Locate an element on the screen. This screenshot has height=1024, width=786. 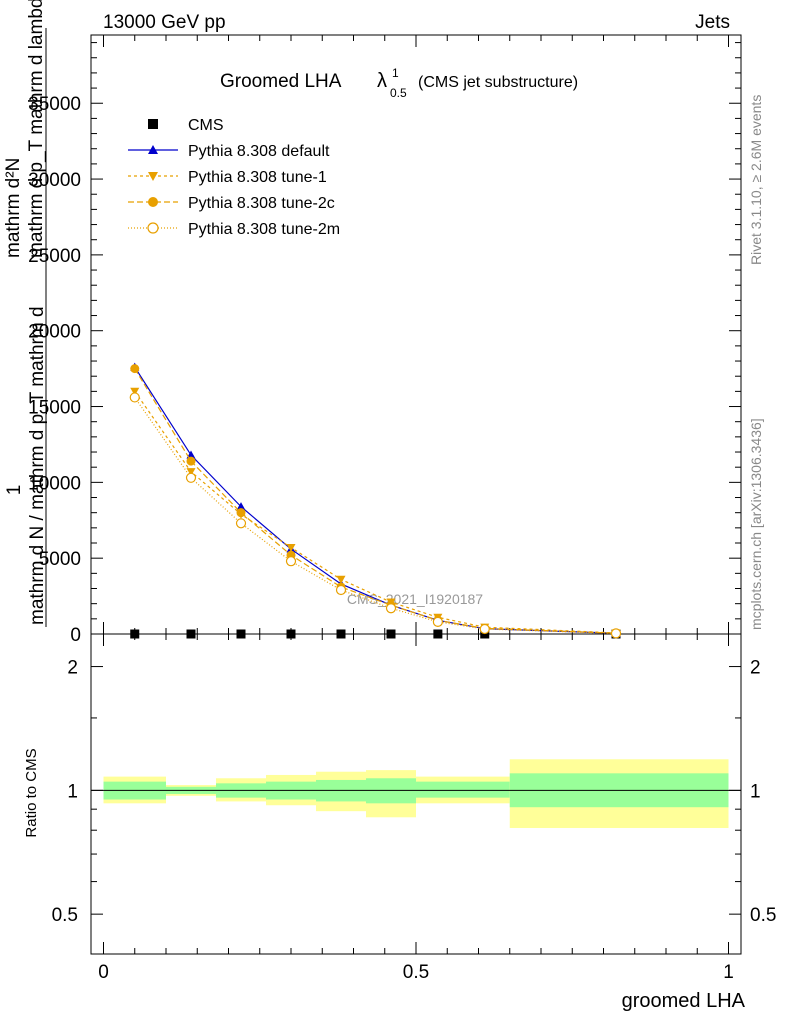
ratio-y-tick-label-right: 0.5 is located at coordinates (763, 915).